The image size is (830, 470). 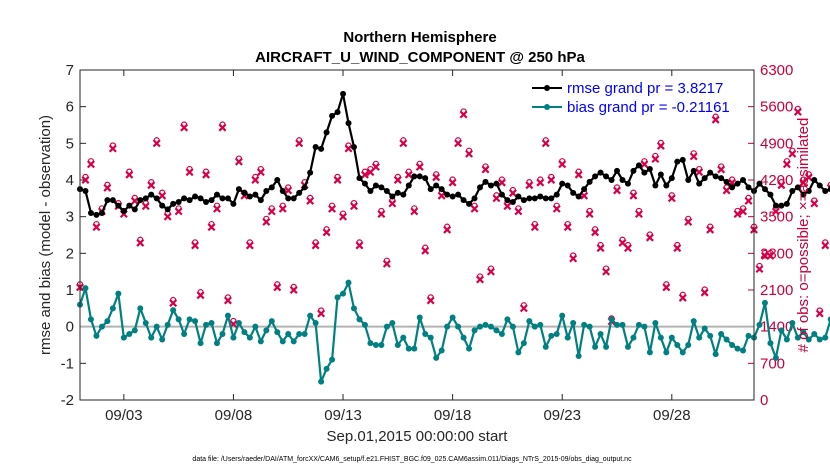 What do you see at coordinates (70, 253) in the screenshot?
I see `left-tick-label: 2` at bounding box center [70, 253].